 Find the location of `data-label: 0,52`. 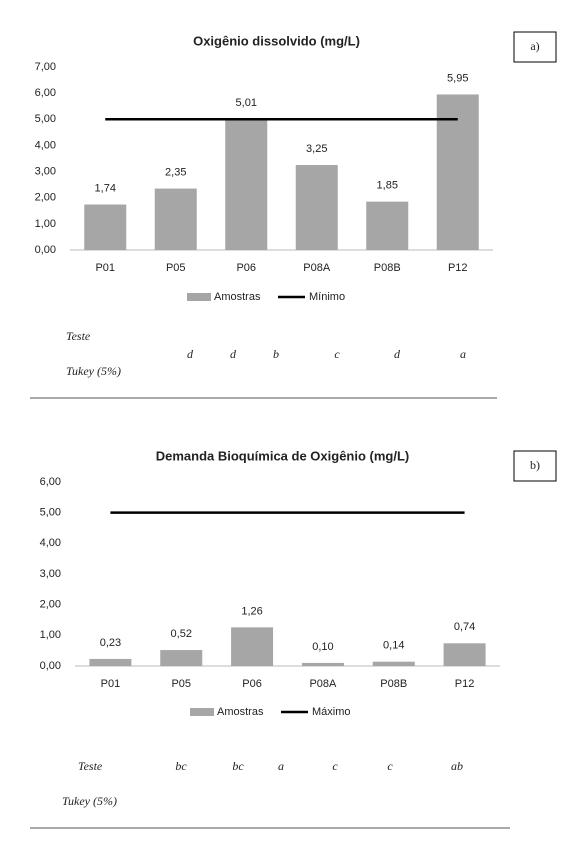

data-label: 0,52 is located at coordinates (181, 634).